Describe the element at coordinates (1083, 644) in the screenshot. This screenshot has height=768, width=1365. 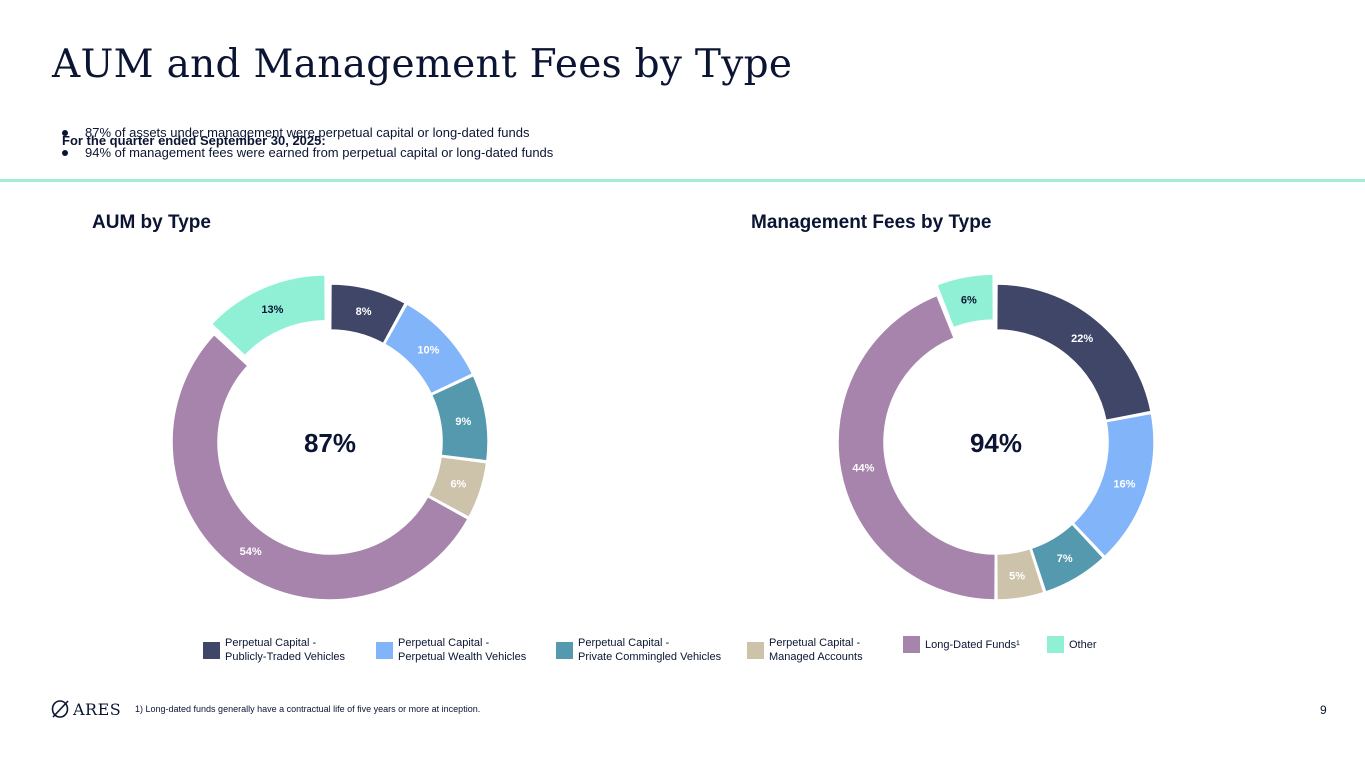
I see `legend-label: Other` at that location.